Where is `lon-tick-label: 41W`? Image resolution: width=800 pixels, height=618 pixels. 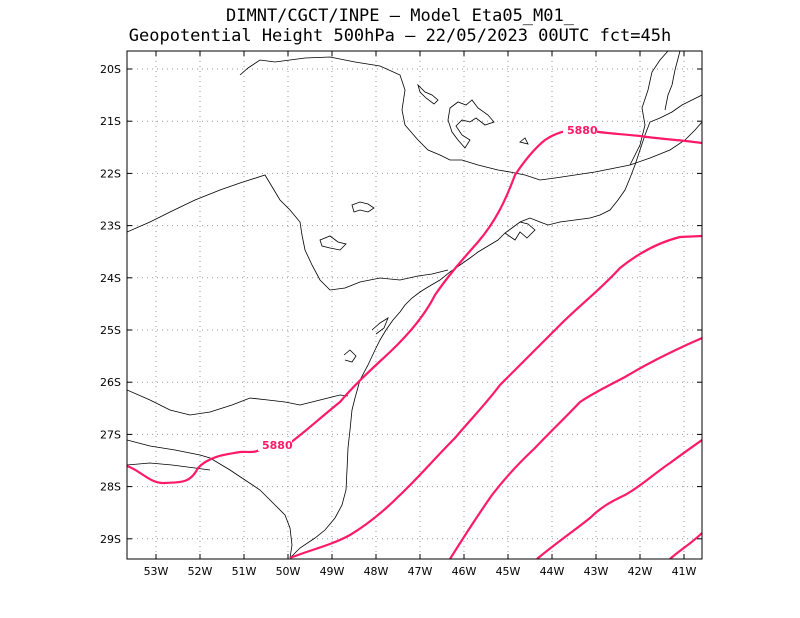 lon-tick-label: 41W is located at coordinates (684, 571).